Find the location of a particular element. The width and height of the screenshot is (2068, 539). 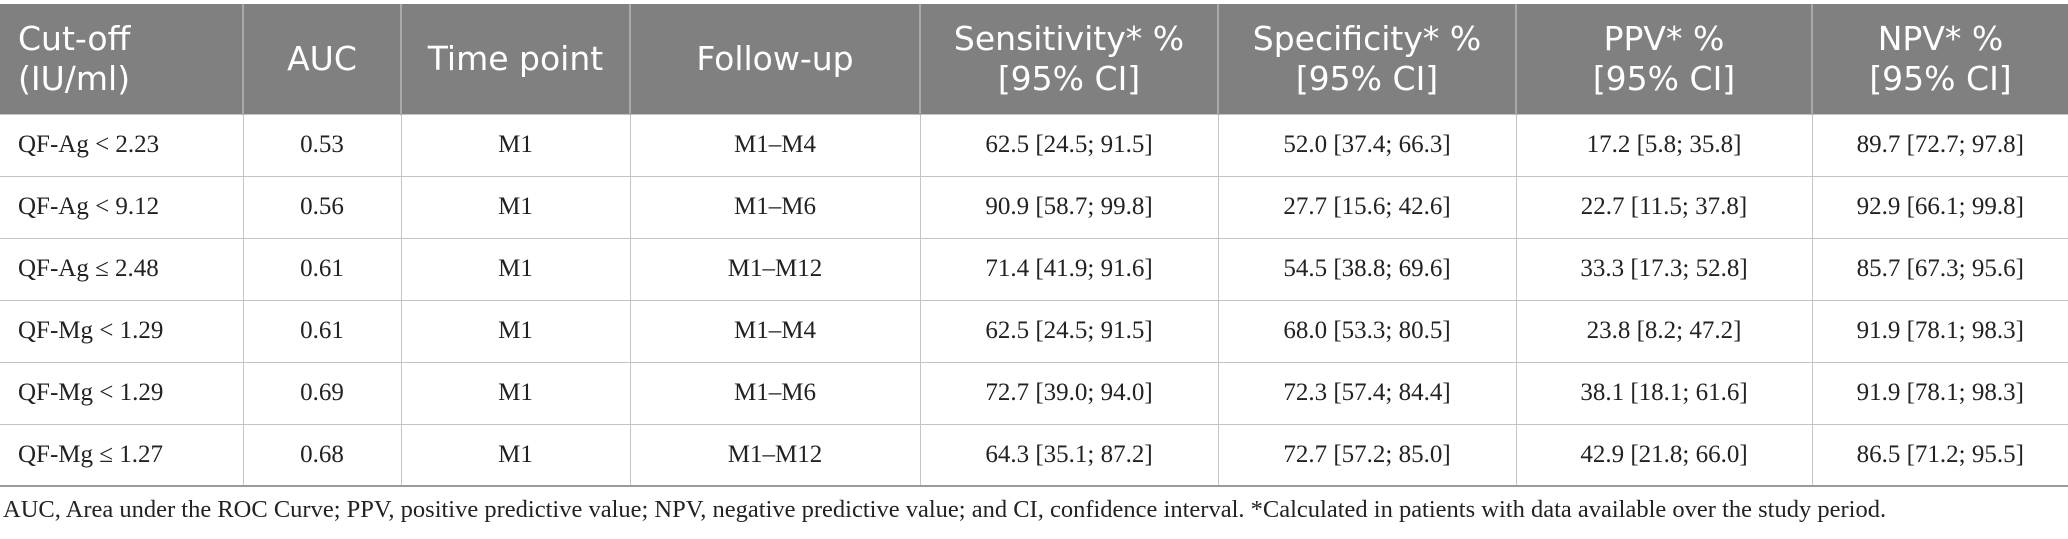

cell-auc: 0.53 is located at coordinates (322, 145).